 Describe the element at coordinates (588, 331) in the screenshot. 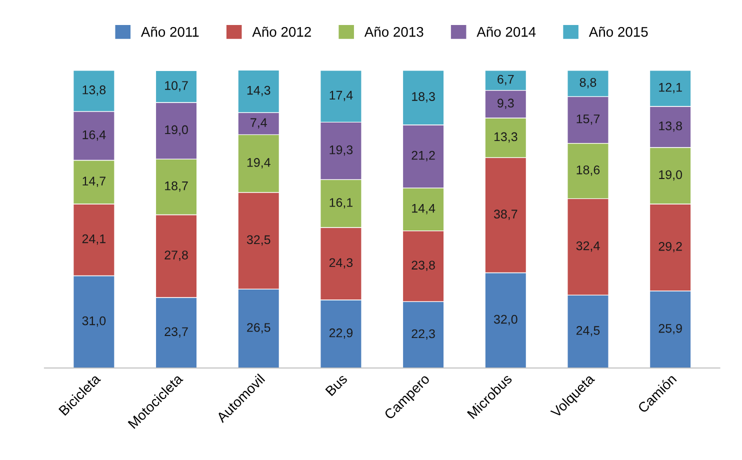

I see `data-label: 24,5` at that location.